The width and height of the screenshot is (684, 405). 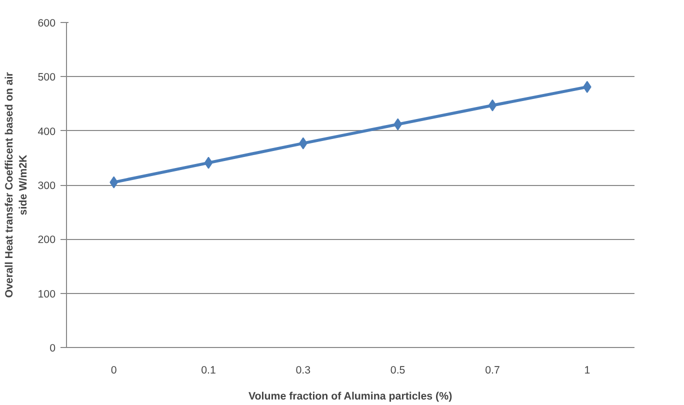 I want to click on x-tick-label: 0.3, so click(x=303, y=370).